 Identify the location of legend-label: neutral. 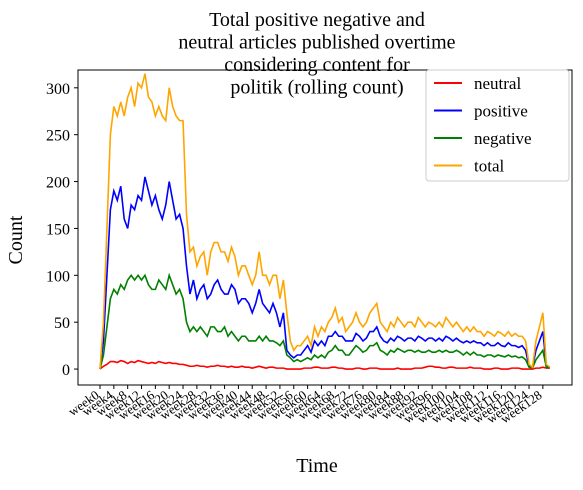
(497, 83).